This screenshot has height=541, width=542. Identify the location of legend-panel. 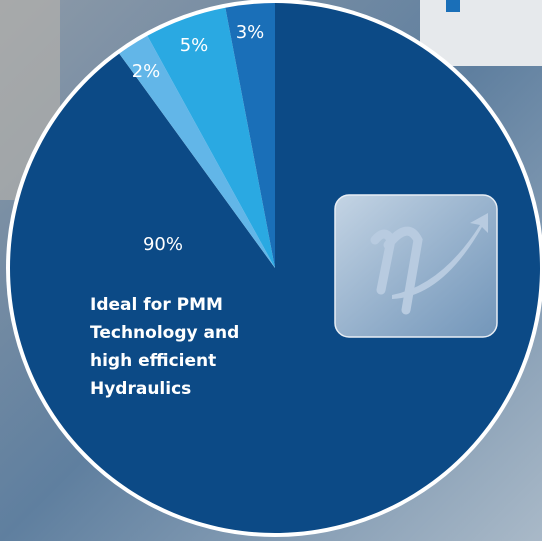
(481, 33).